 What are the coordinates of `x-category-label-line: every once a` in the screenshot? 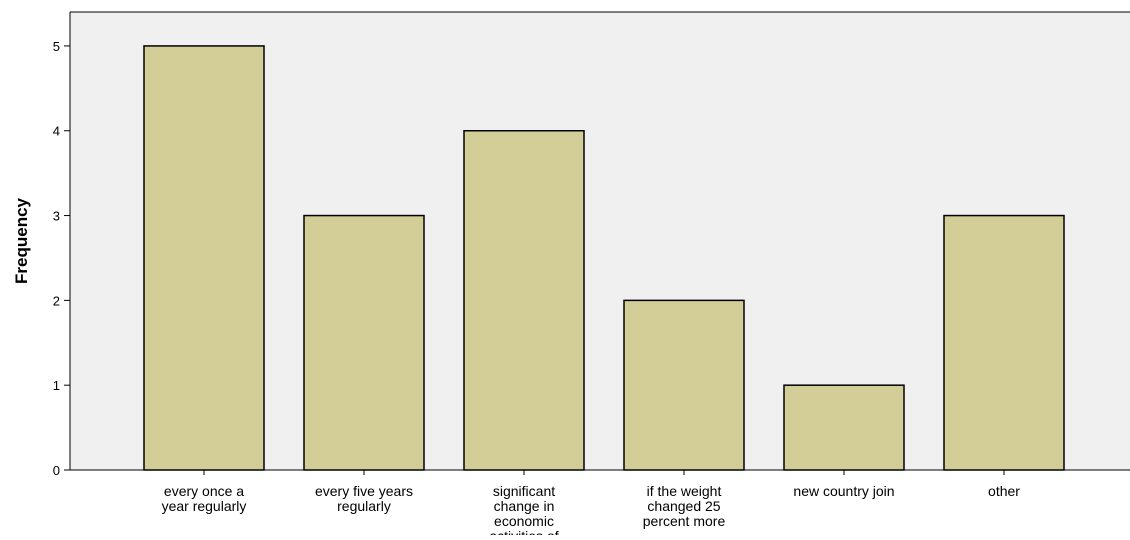 It's located at (204, 491).